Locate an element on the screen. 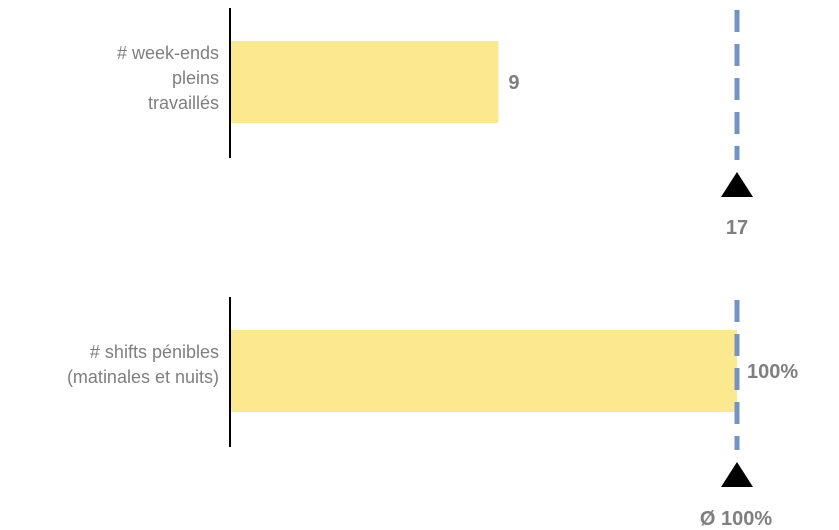 This screenshot has height=530, width=839. value-label: 9 is located at coordinates (513, 83).